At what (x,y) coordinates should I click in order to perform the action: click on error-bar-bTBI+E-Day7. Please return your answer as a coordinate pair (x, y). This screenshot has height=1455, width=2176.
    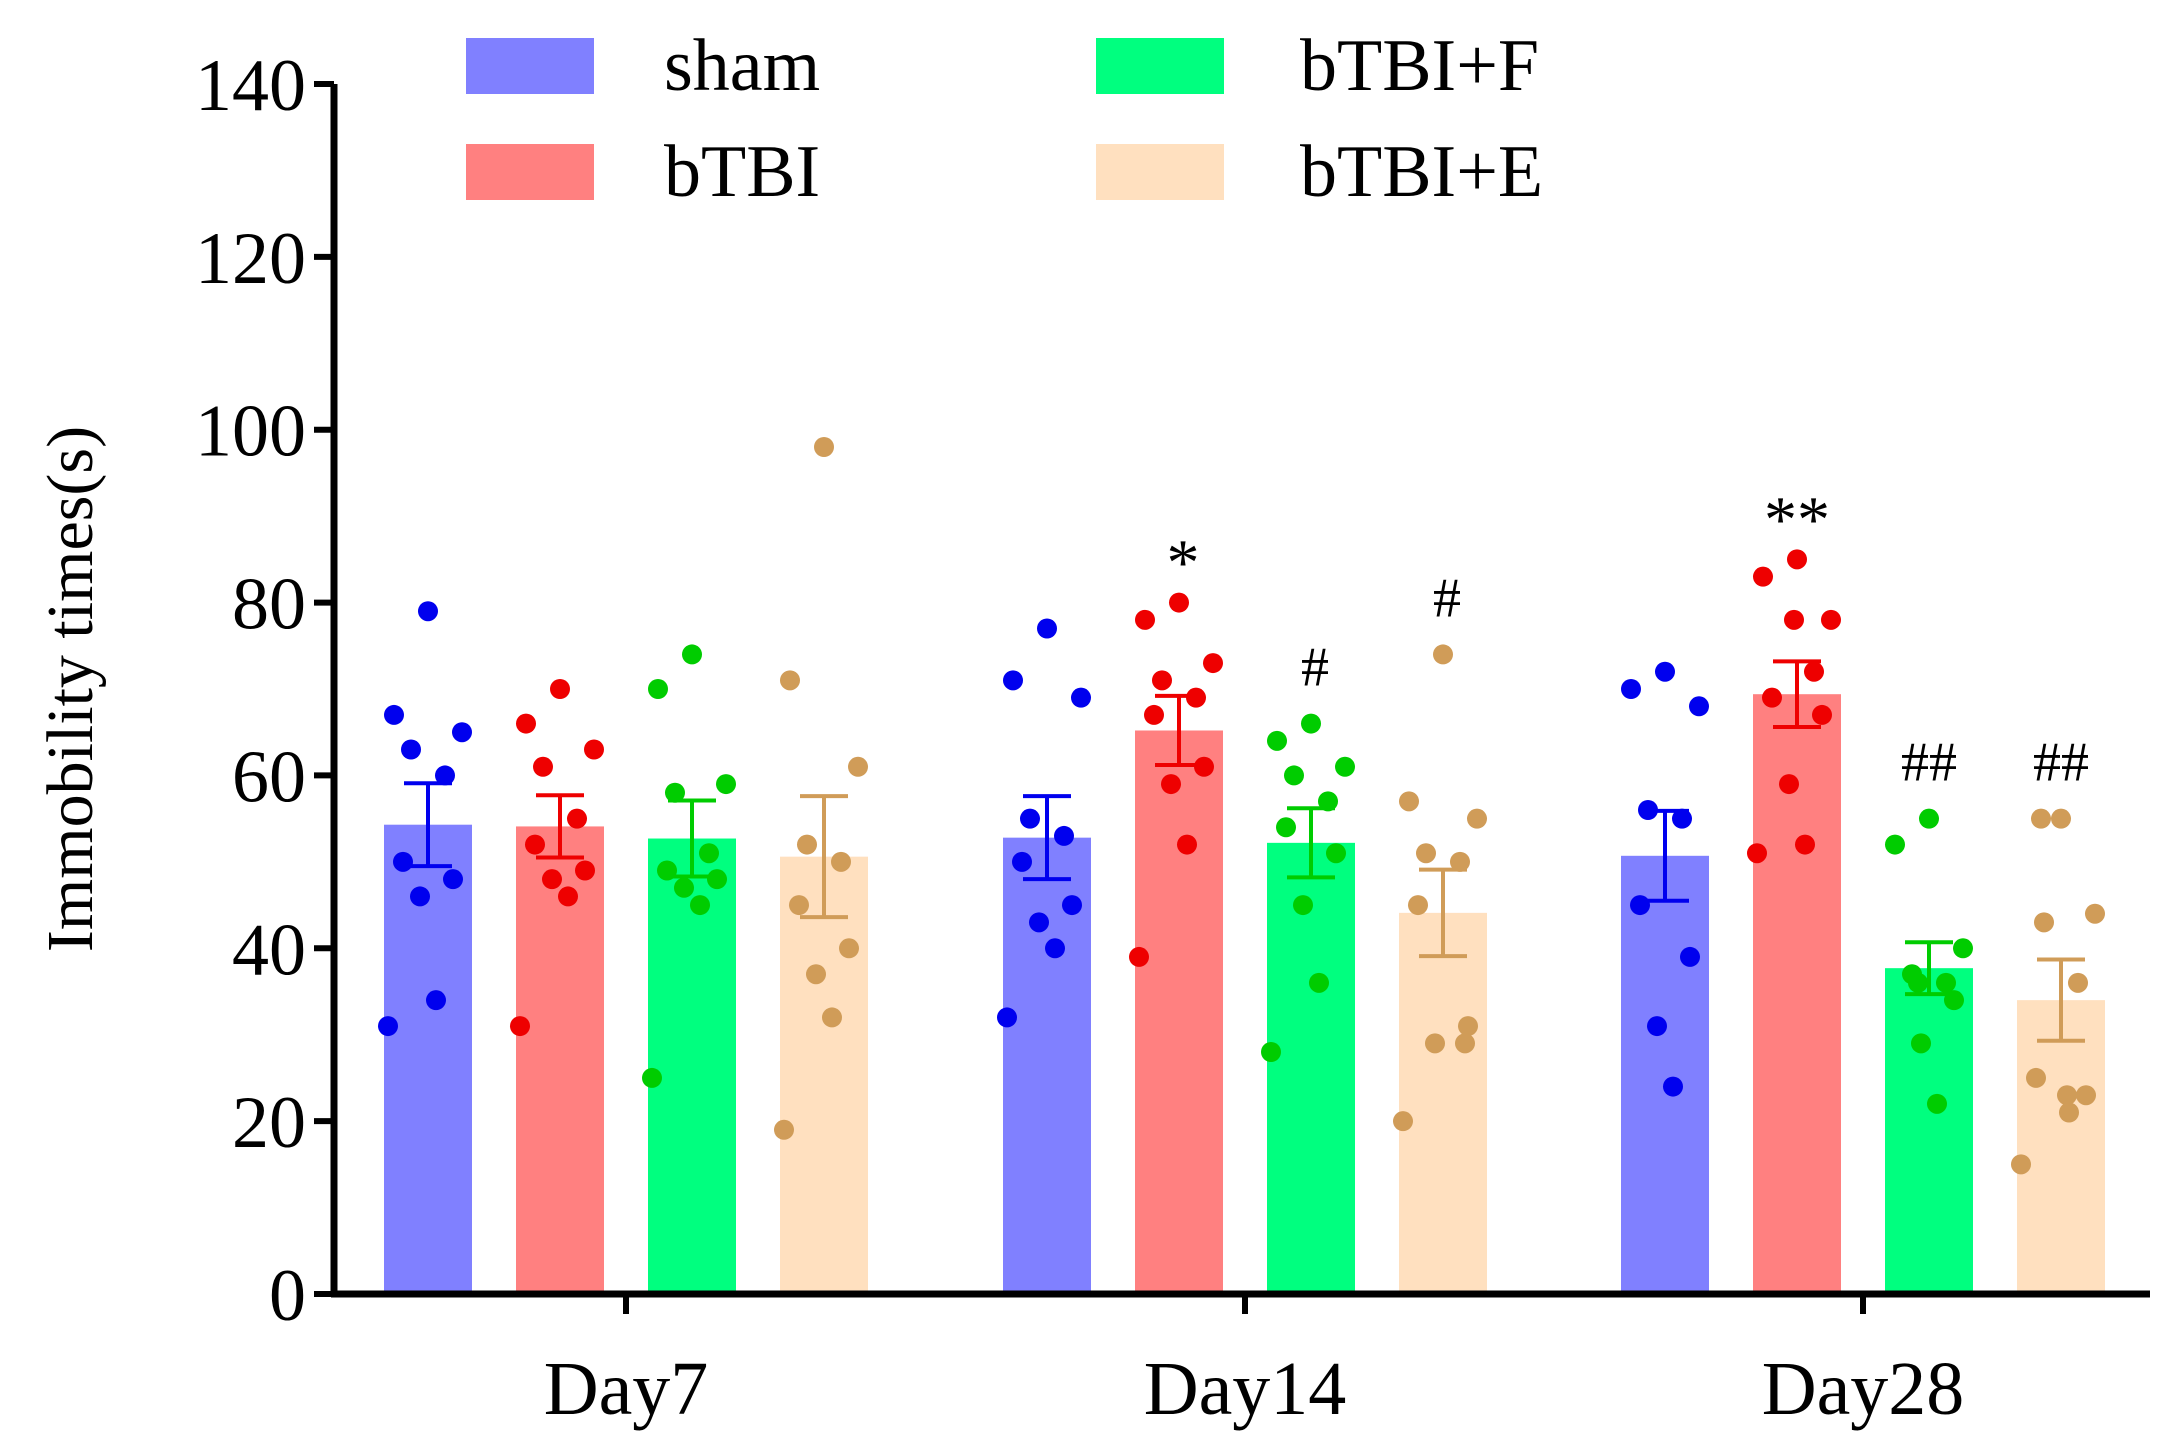
    Looking at the image, I should click on (824, 857).